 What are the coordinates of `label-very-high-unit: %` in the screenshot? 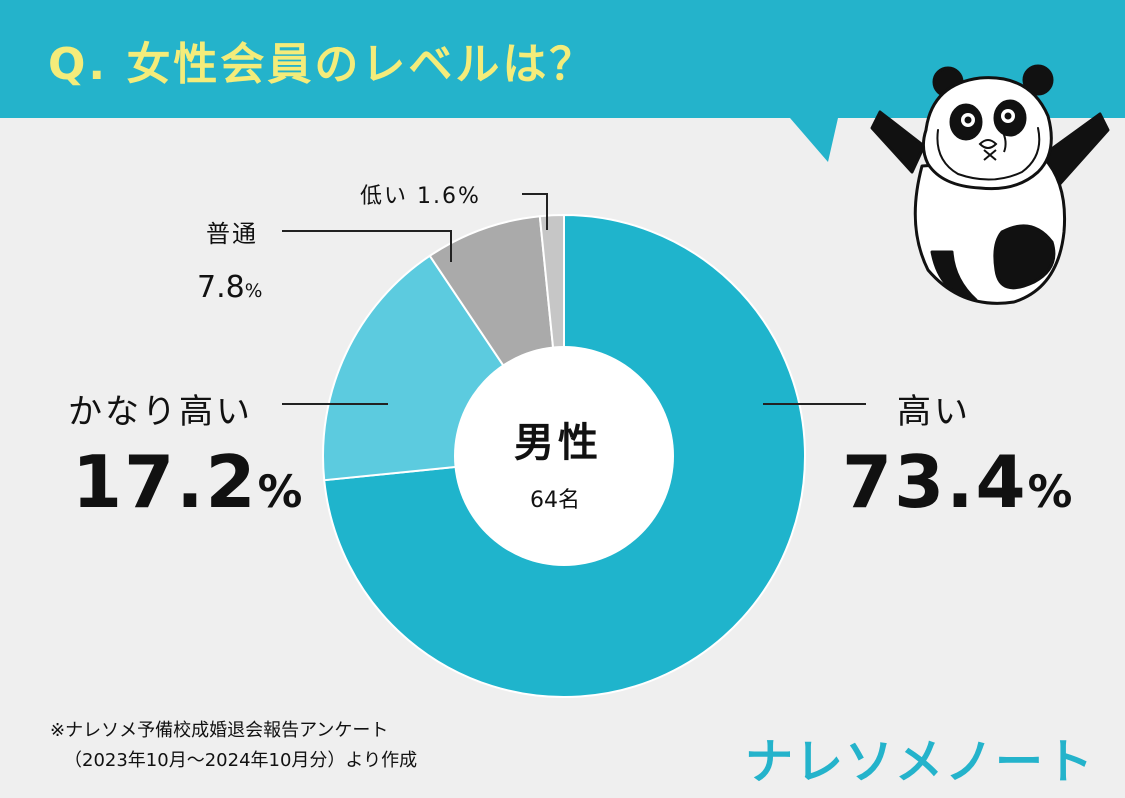 It's located at (281, 492).